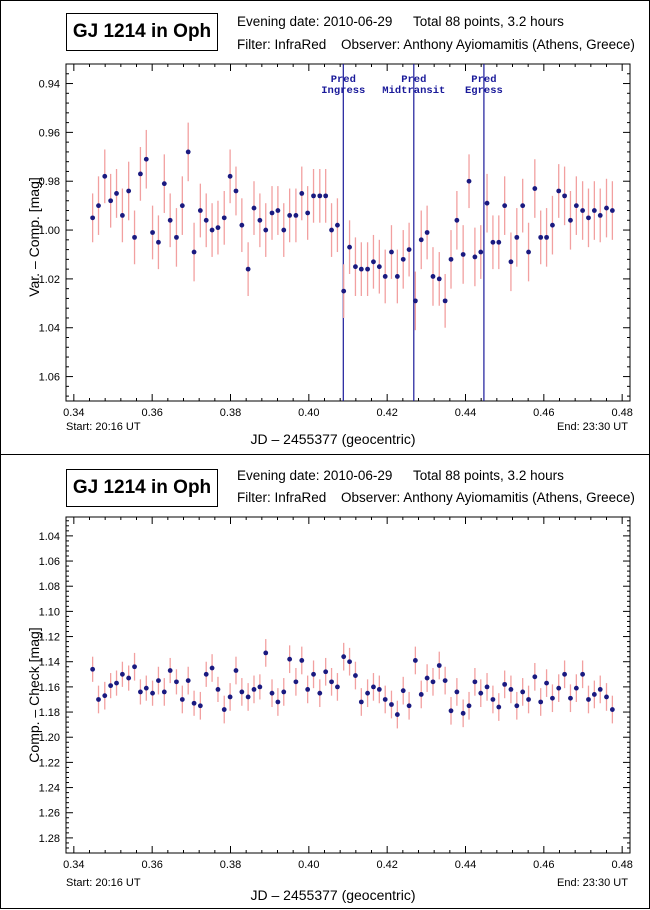 Image resolution: width=650 pixels, height=910 pixels. I want to click on total-points: Total 88 points, 3.2 hours, so click(488, 475).